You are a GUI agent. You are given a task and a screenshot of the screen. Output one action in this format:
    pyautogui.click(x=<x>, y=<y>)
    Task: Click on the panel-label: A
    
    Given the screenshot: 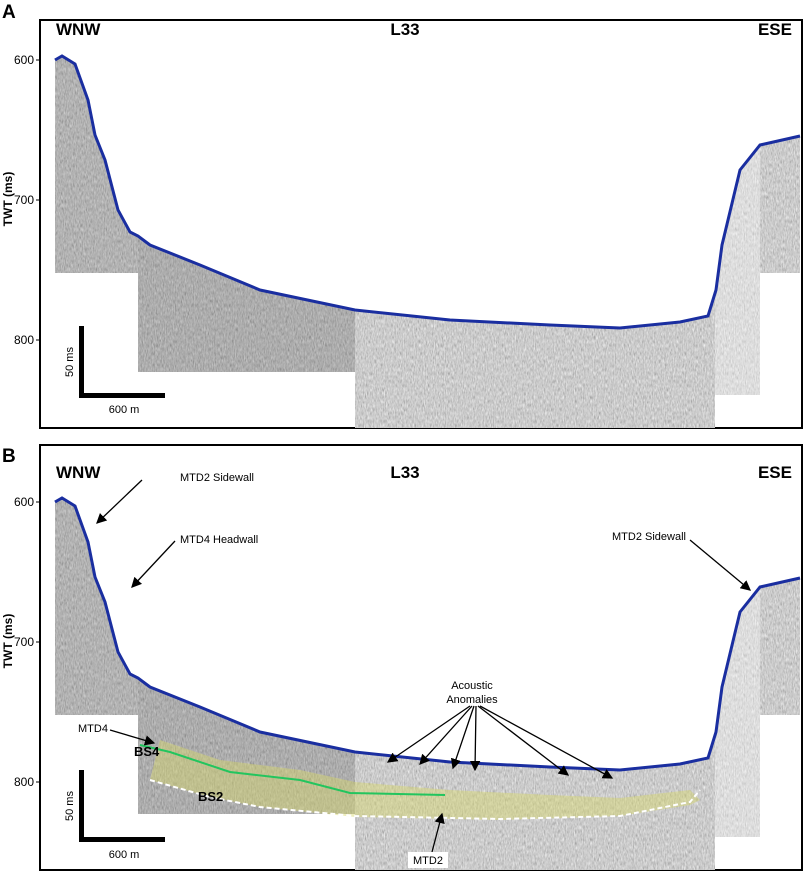 What is the action you would take?
    pyautogui.click(x=9, y=12)
    